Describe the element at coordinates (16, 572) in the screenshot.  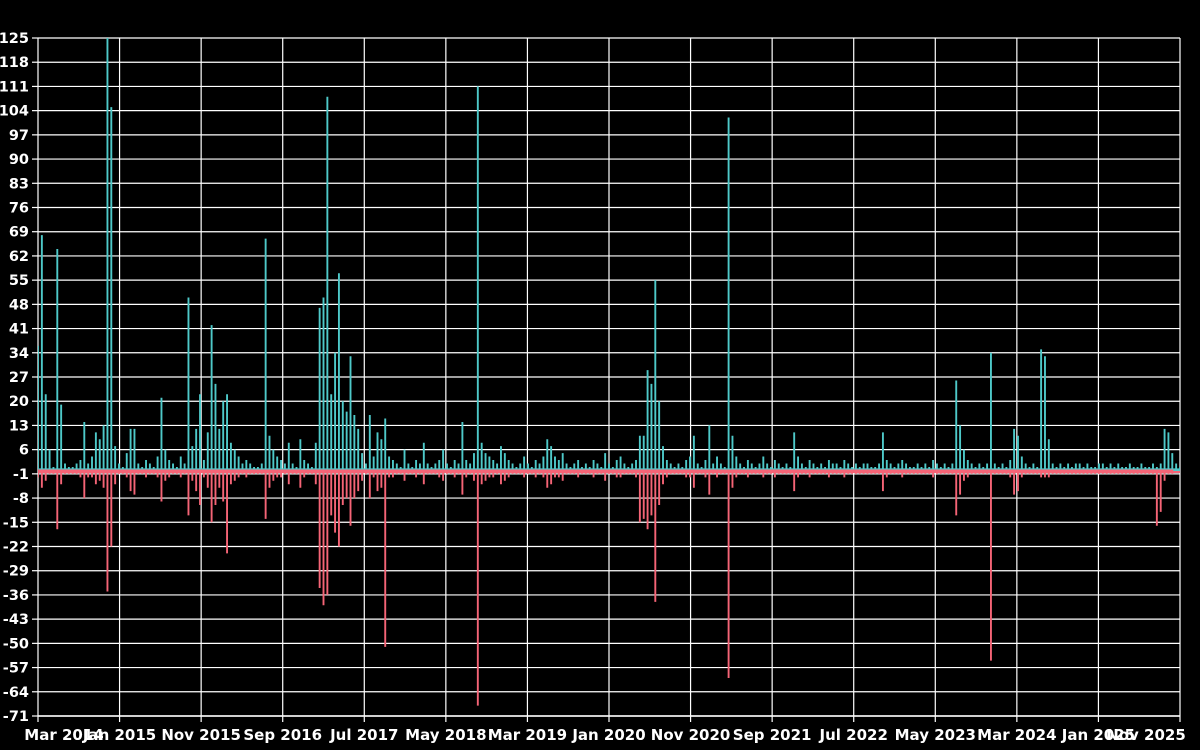
I see `y-axis-tick-label: -29` at that location.